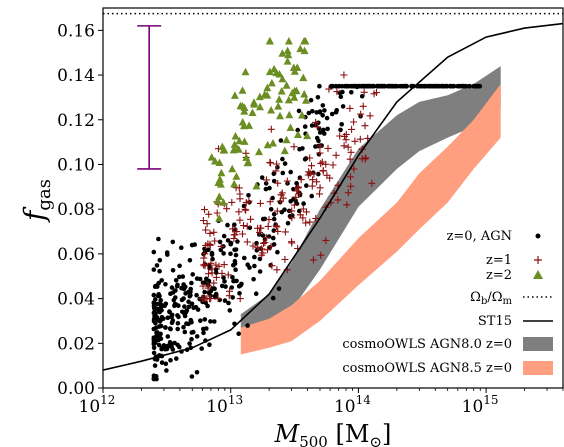 The width and height of the screenshot is (564, 447). Describe the element at coordinates (76, 76) in the screenshot. I see `y-tick-label: 0.14` at that location.